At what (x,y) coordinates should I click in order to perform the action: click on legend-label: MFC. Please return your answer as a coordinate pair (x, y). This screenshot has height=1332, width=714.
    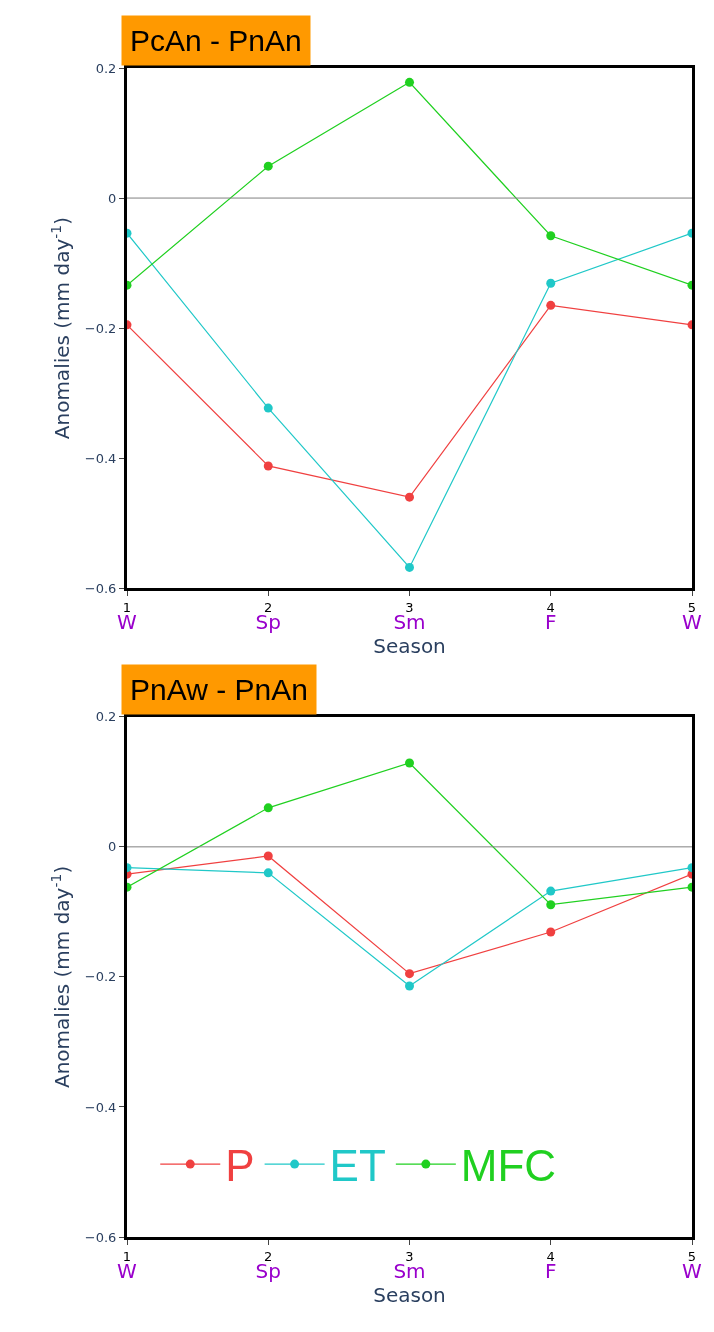
    Looking at the image, I should click on (508, 1166).